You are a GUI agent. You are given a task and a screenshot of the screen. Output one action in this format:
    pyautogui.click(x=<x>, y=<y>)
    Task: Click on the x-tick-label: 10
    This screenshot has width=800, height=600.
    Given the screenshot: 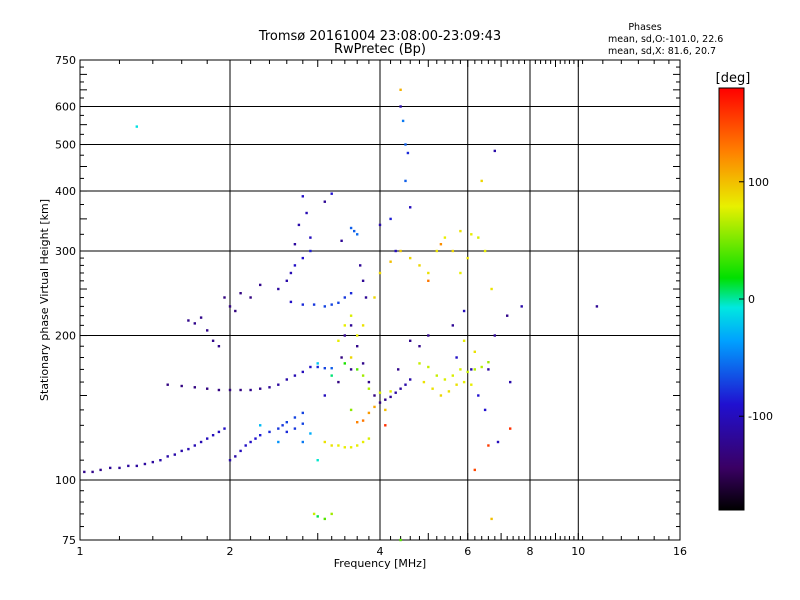 What is the action you would take?
    pyautogui.click(x=578, y=551)
    